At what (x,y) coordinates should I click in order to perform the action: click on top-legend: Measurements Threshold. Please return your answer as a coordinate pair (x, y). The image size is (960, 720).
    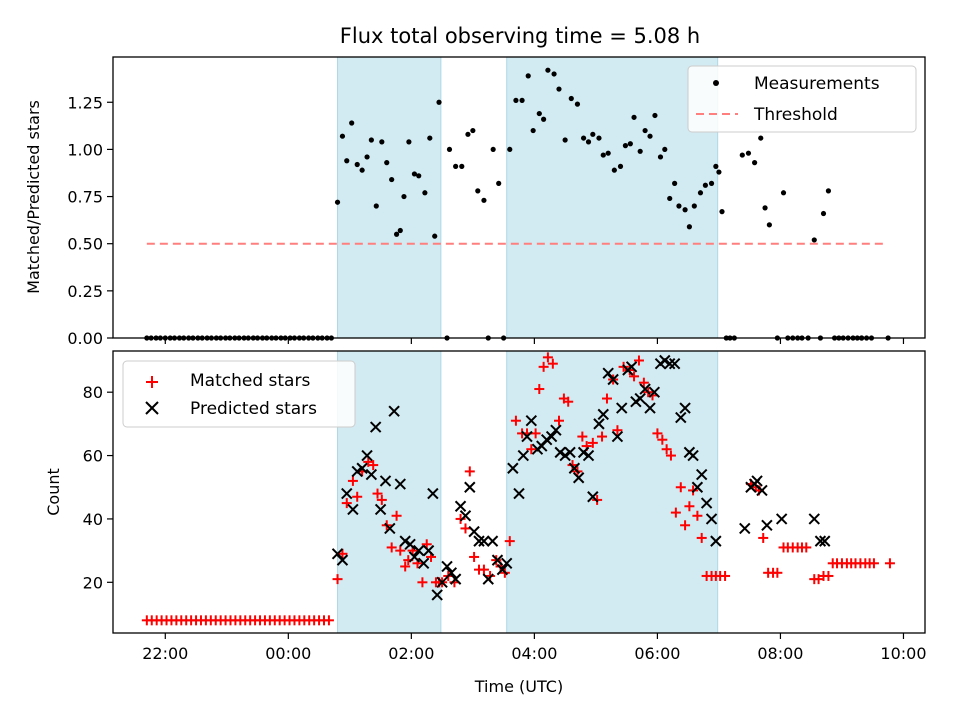
    Looking at the image, I should click on (802, 99).